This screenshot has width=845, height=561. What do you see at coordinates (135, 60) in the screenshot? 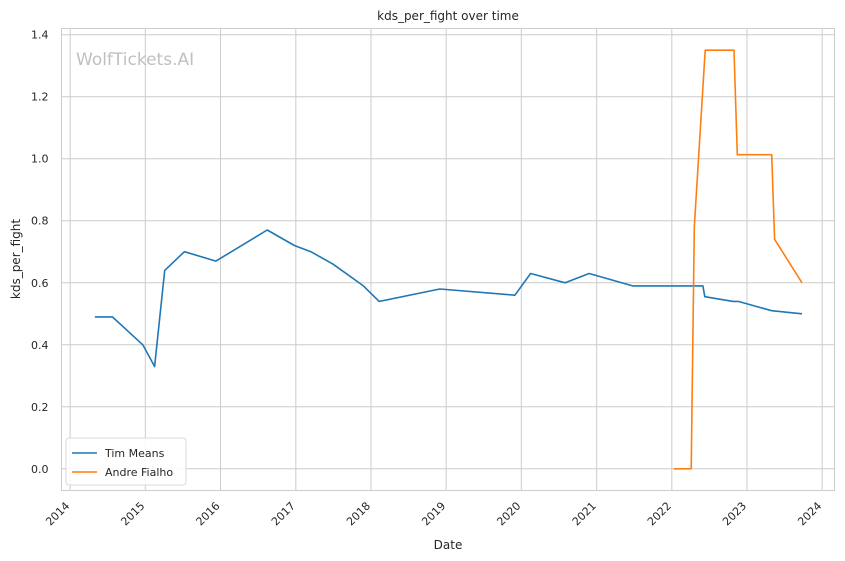
I see `watermark: WolfTickets.AI` at bounding box center [135, 60].